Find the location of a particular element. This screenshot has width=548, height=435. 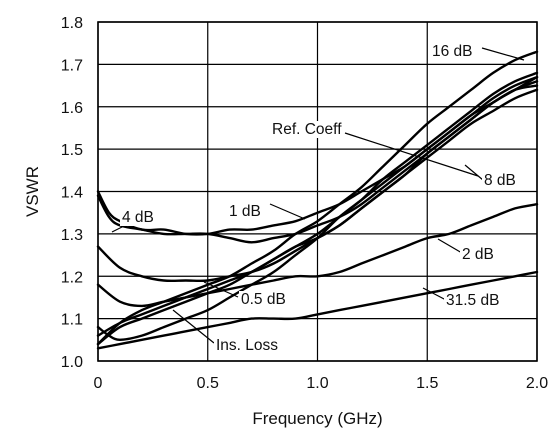

annotation-4-db: 4 dB is located at coordinates (138, 217).